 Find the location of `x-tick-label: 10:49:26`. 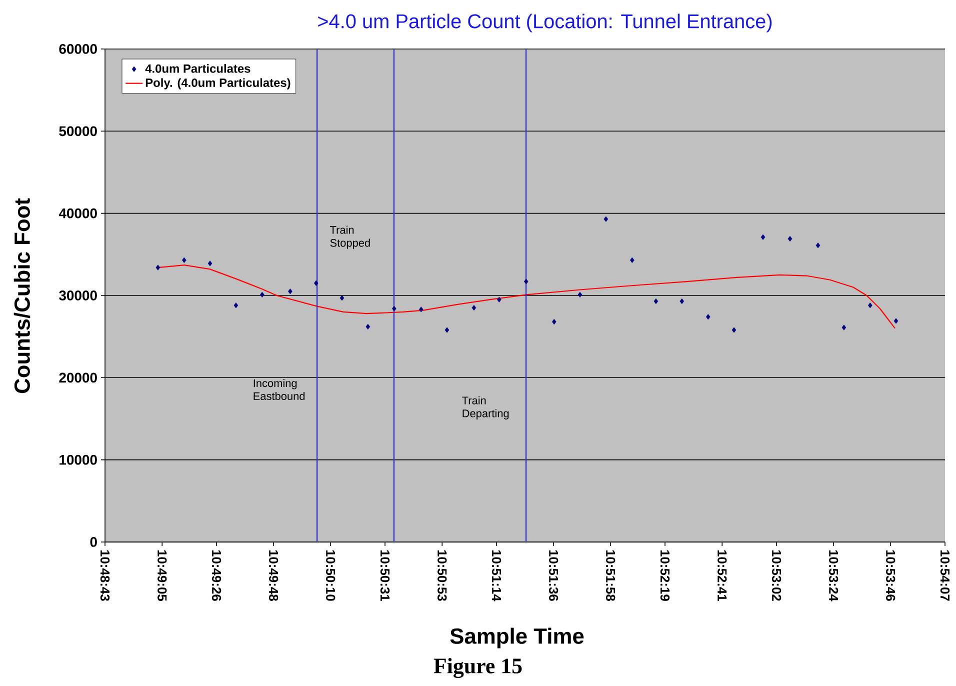

x-tick-label: 10:49:26 is located at coordinates (217, 575).